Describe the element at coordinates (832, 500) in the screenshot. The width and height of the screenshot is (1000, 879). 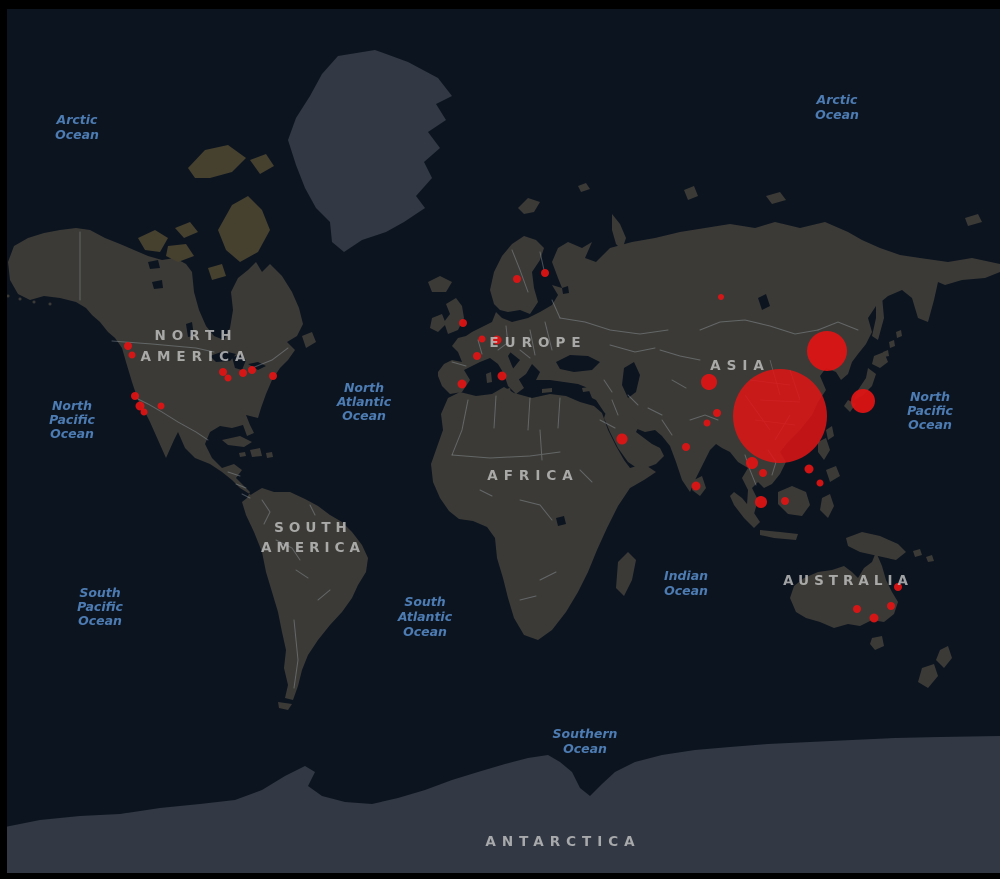
I see `landmass-indonesia` at that location.